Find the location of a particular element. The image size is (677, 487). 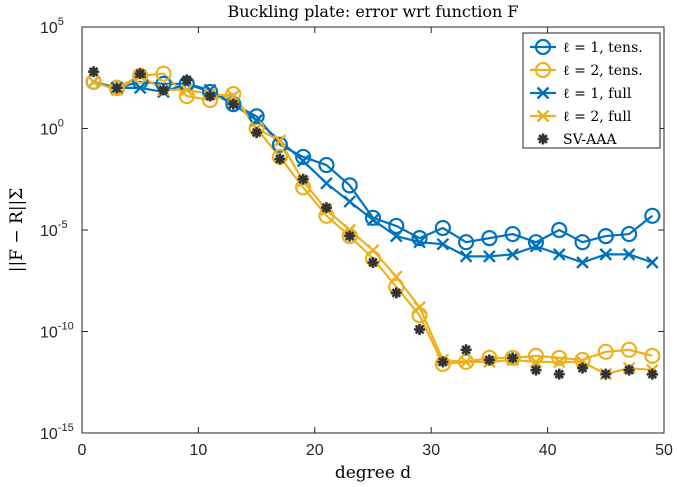

y-tick-label: 10⁻⁵ is located at coordinates (54, 229).